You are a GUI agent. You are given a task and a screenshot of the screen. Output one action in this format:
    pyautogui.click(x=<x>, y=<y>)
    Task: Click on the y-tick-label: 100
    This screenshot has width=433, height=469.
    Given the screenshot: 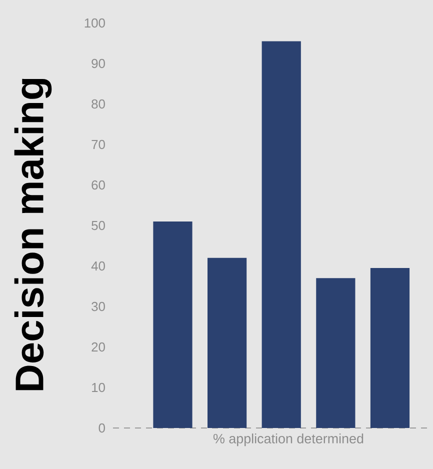 What is the action you would take?
    pyautogui.click(x=94, y=23)
    